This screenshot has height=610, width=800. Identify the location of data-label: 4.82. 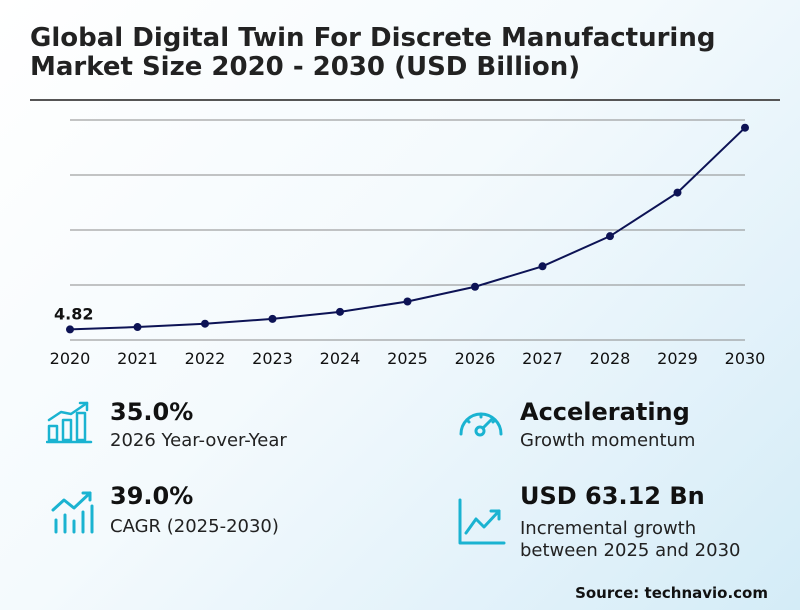
(73, 313).